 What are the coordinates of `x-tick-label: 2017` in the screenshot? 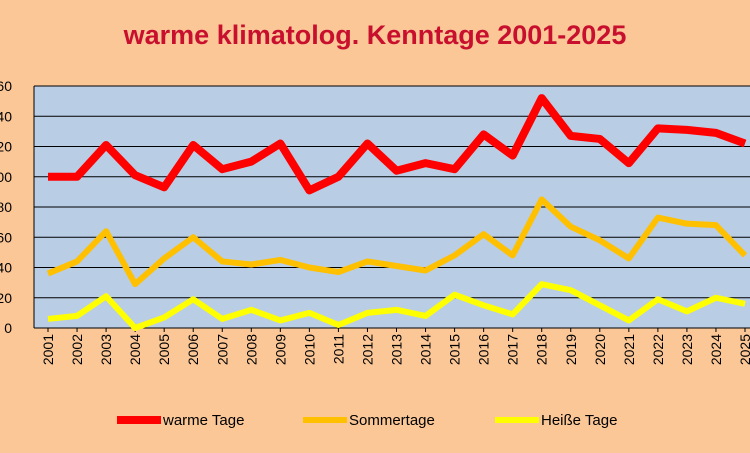 It's located at (513, 349).